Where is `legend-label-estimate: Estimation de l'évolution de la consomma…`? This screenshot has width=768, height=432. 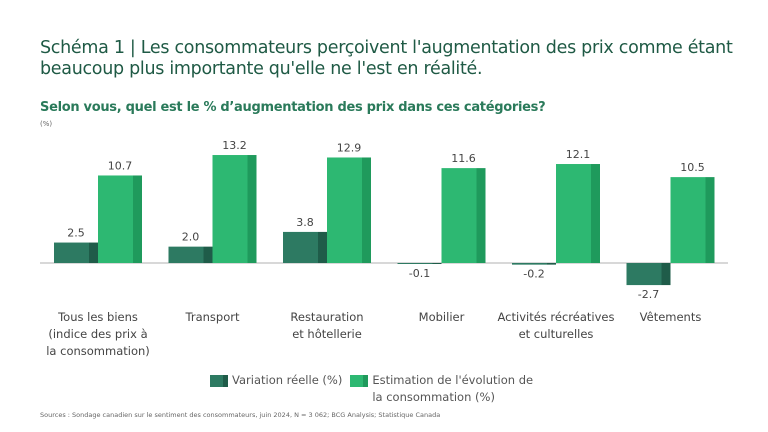
legend-label-estimate: Estimation de l'évolution de la consomma… is located at coordinates (453, 388).